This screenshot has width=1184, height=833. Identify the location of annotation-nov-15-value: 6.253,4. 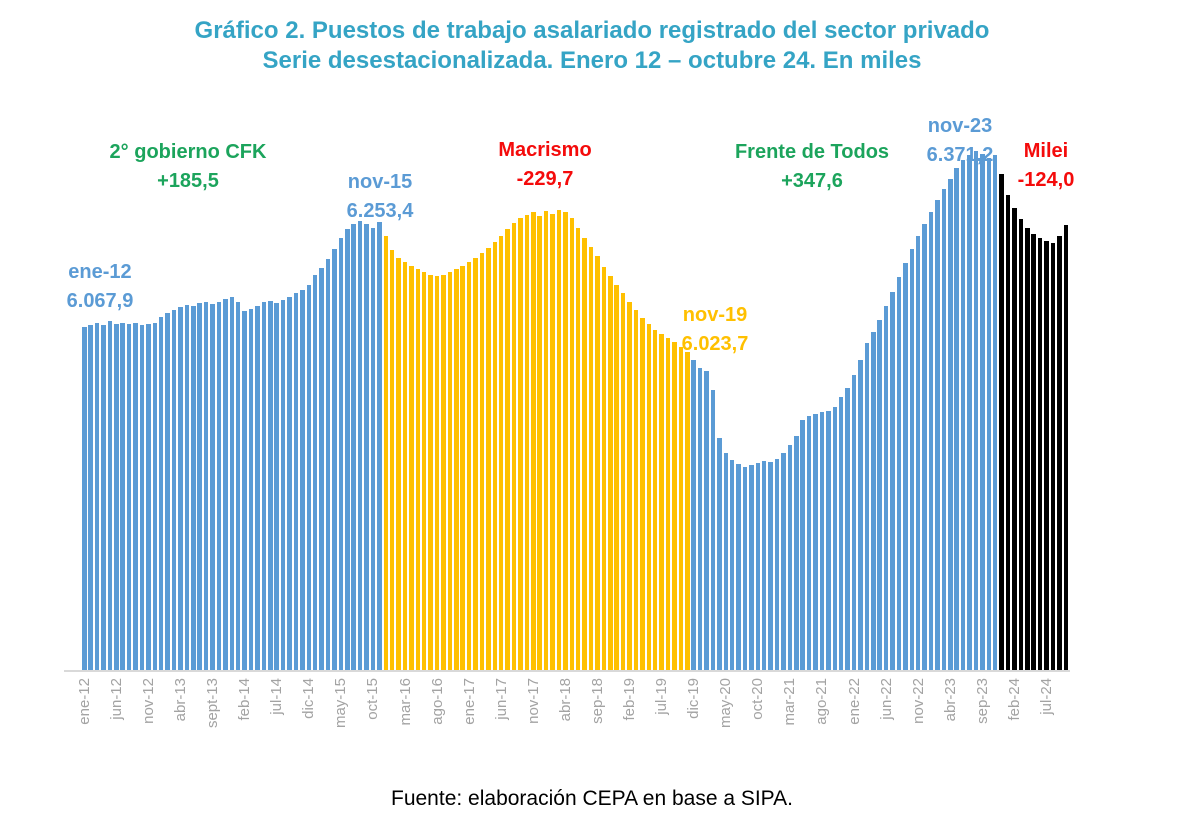
(380, 211).